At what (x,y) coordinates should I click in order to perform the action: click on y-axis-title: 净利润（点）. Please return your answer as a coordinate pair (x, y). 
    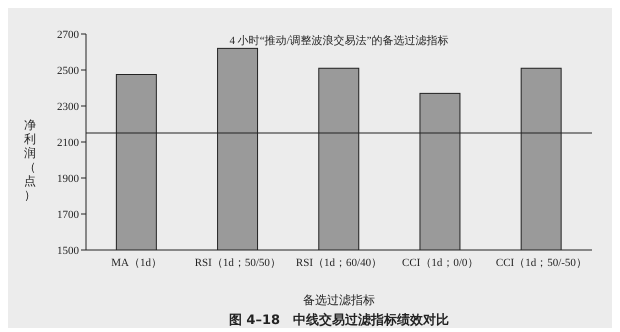
    Looking at the image, I should click on (30, 160).